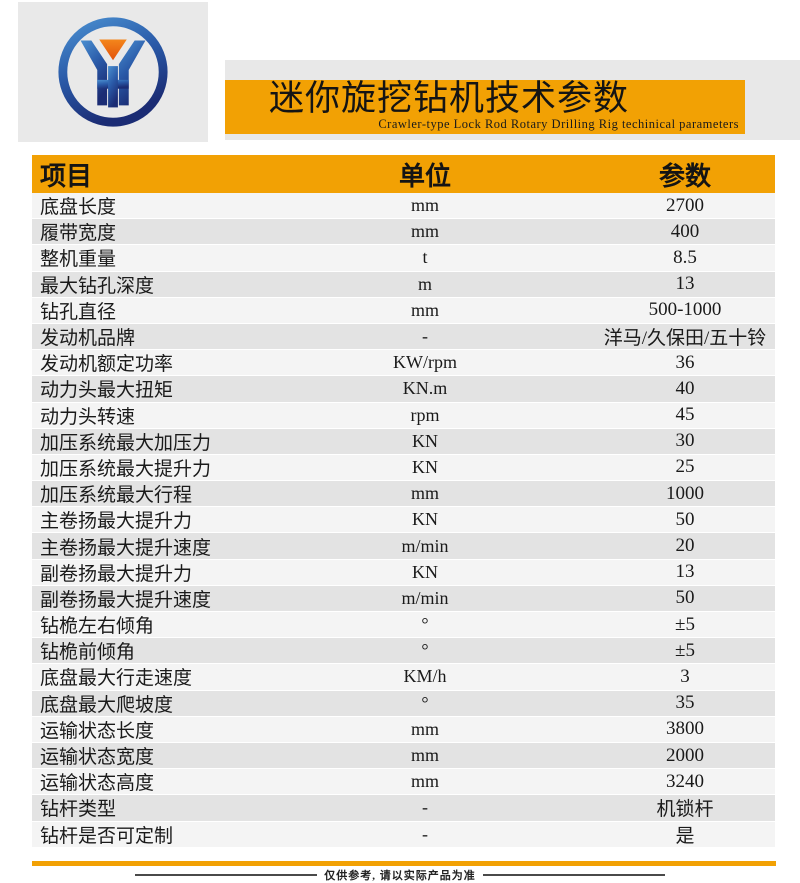 This screenshot has height=883, width=800. What do you see at coordinates (685, 415) in the screenshot?
I see `row-value: 45` at bounding box center [685, 415].